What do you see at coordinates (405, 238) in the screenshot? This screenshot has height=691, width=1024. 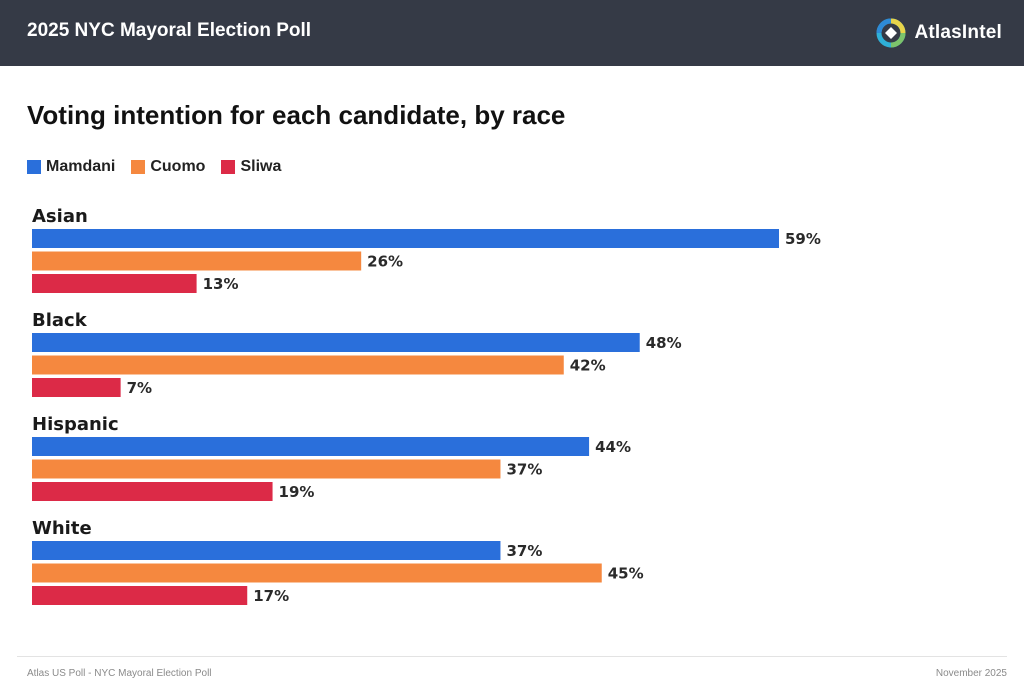 I see `bar-asian-mamdani` at bounding box center [405, 238].